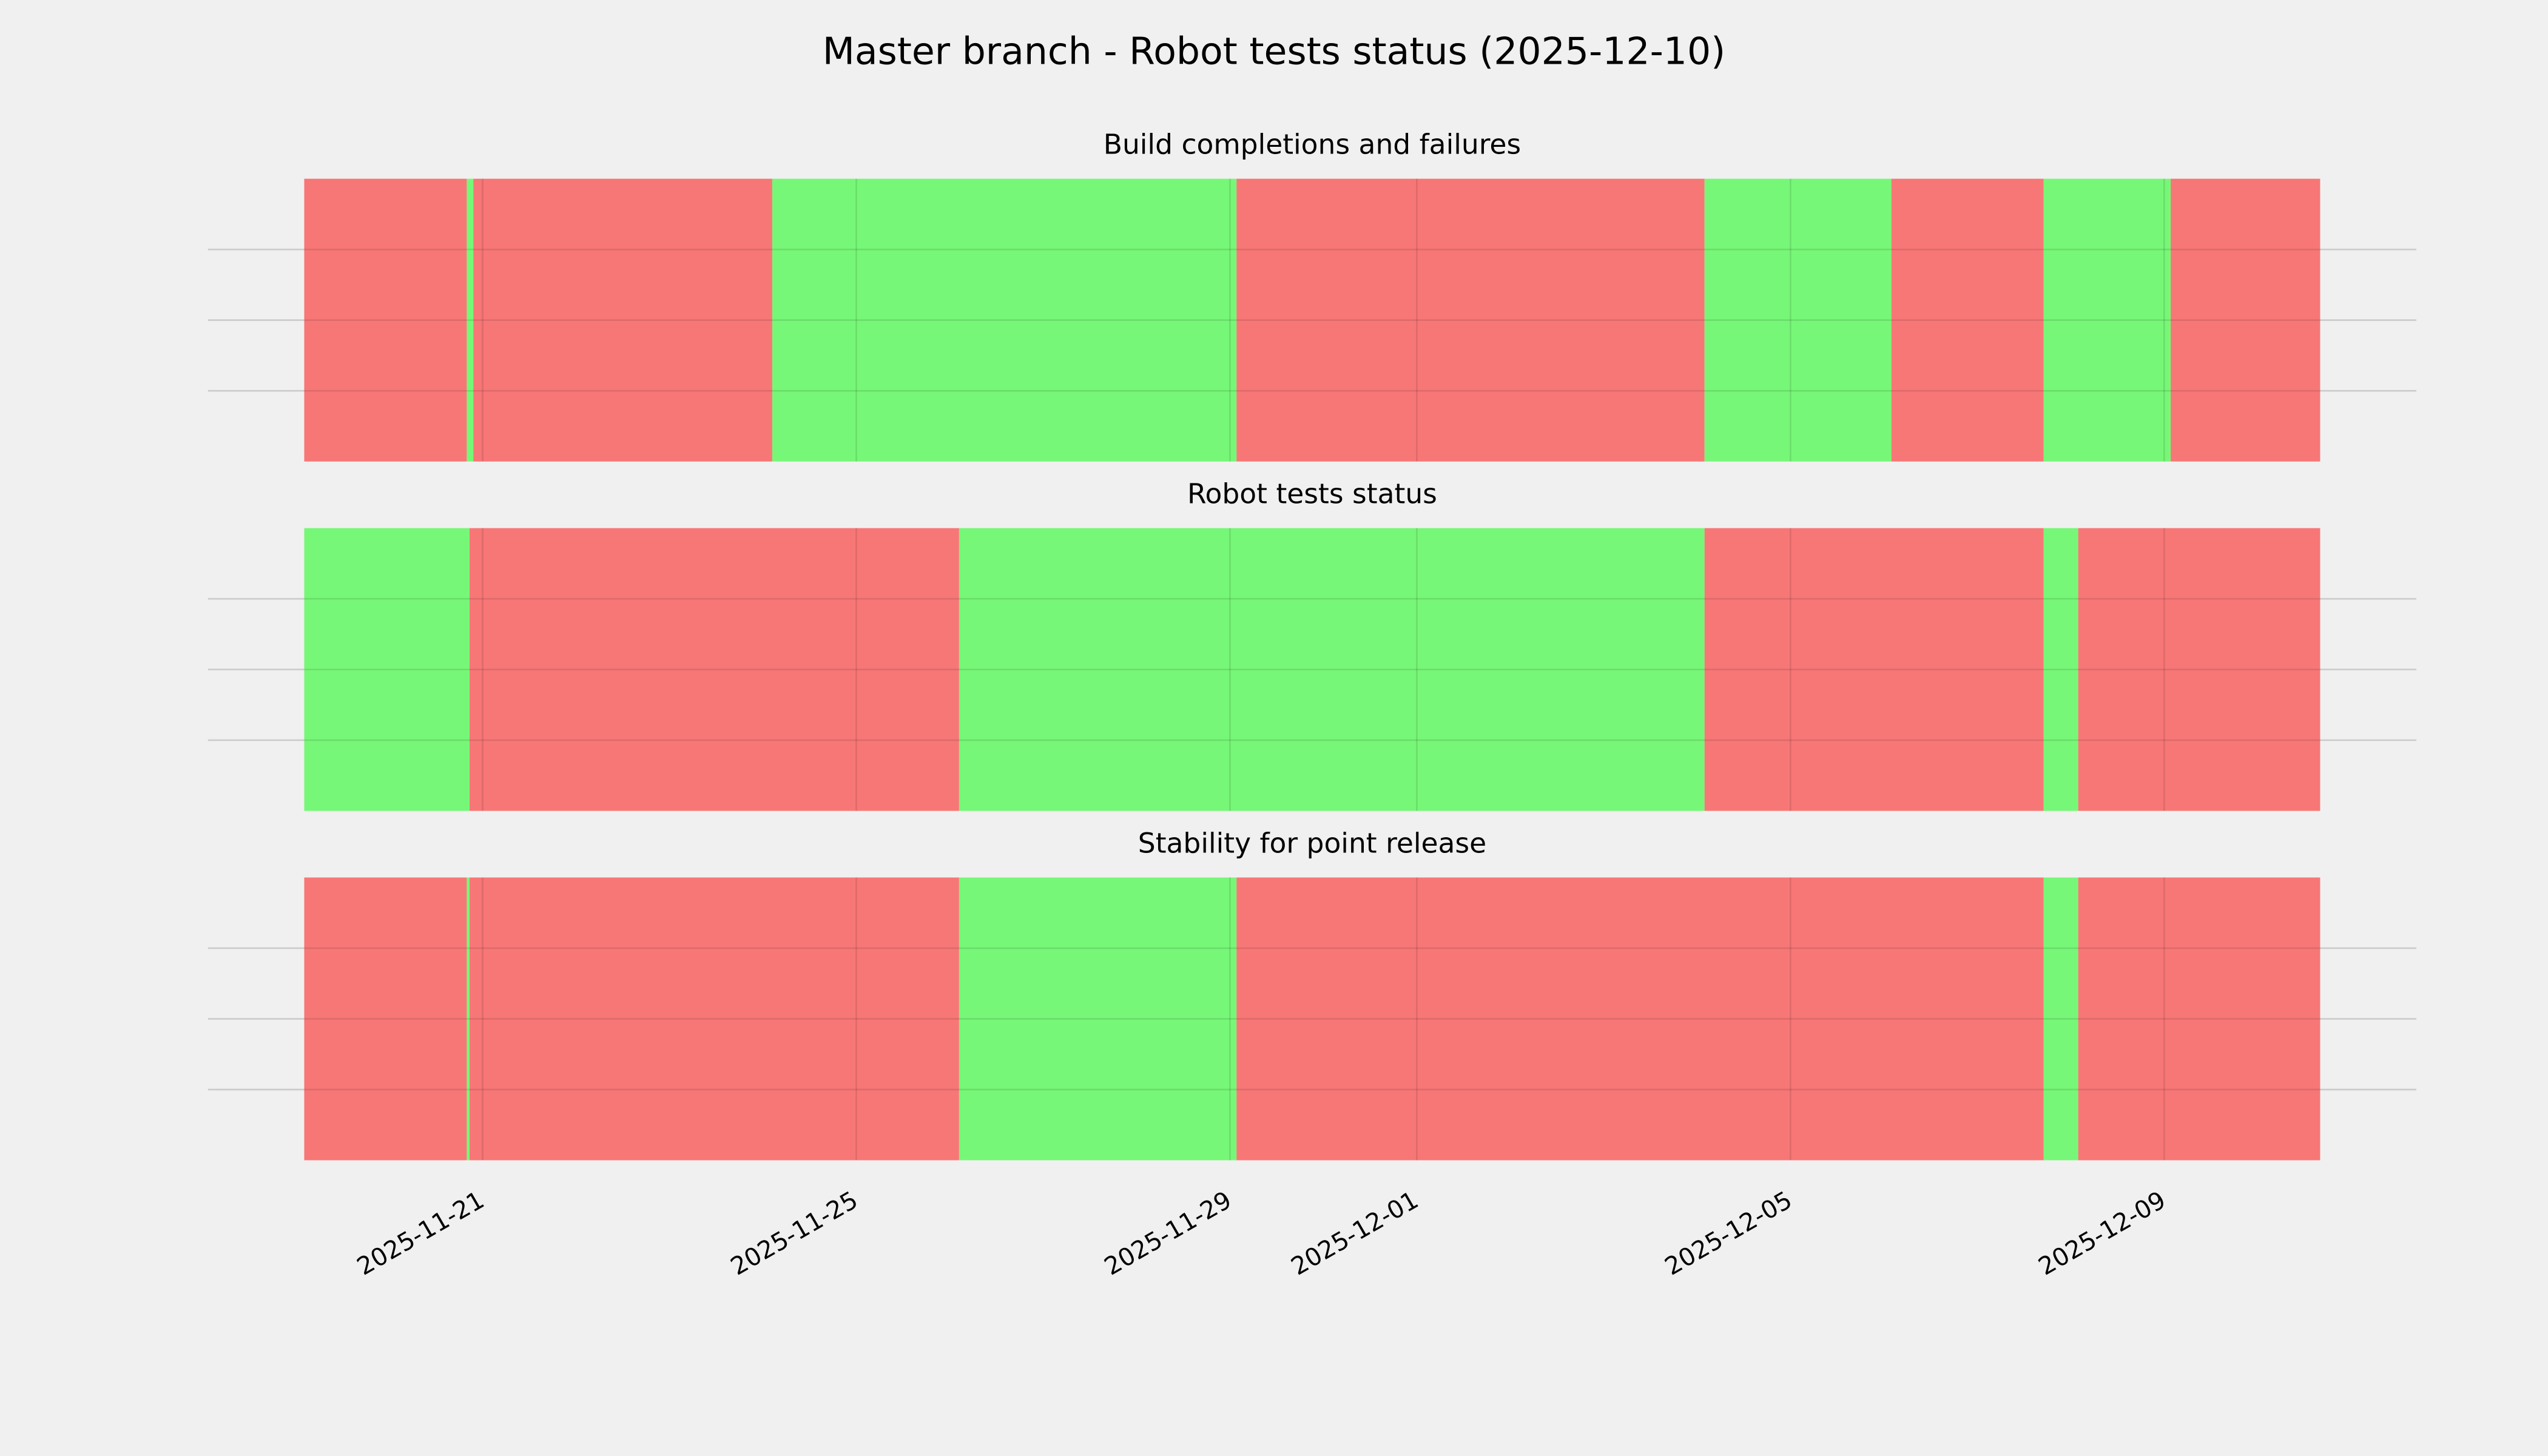 The height and width of the screenshot is (1456, 2548). I want to click on panel-title: Robot tests status, so click(1312, 493).